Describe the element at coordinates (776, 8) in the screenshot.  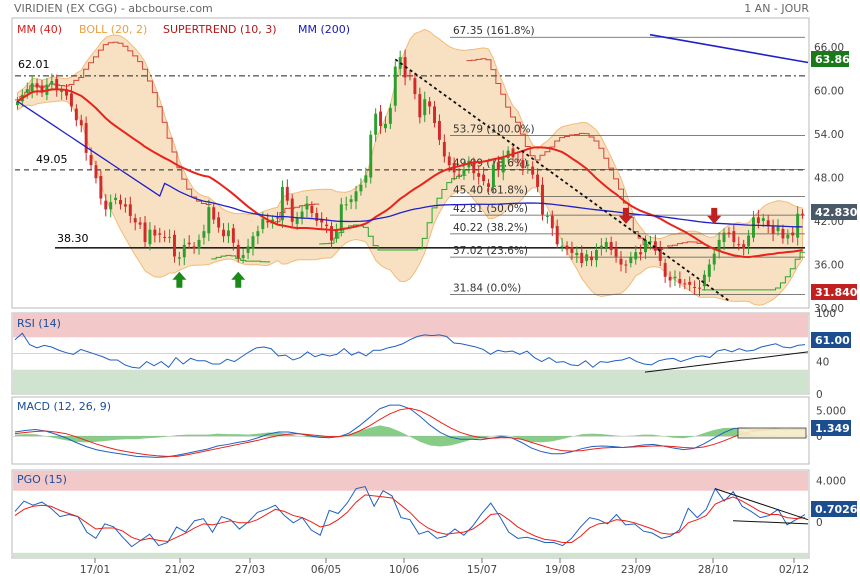
I see `period-label: 1 AN - JOUR` at that location.